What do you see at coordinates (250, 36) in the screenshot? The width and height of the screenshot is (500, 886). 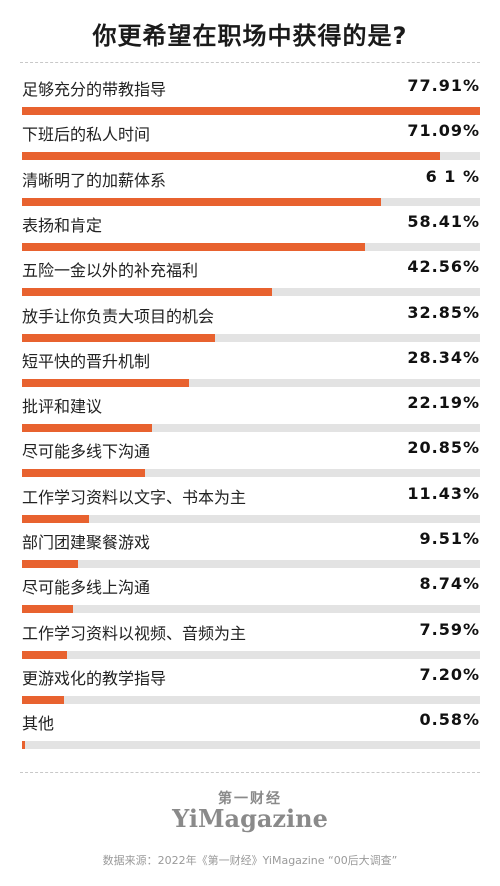 I see `chart-title: 你更希望在职场中获得的是?` at bounding box center [250, 36].